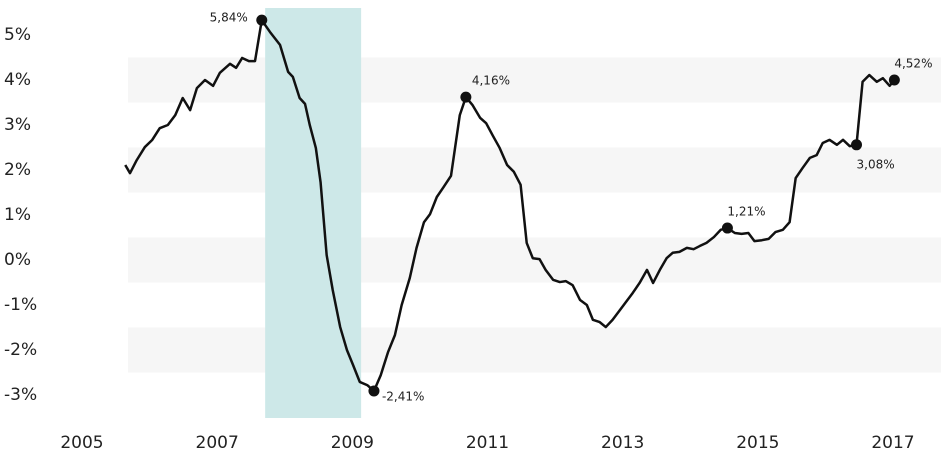 The height and width of the screenshot is (454, 941). What do you see at coordinates (876, 164) in the screenshot?
I see `annotation: 3,08%` at bounding box center [876, 164].